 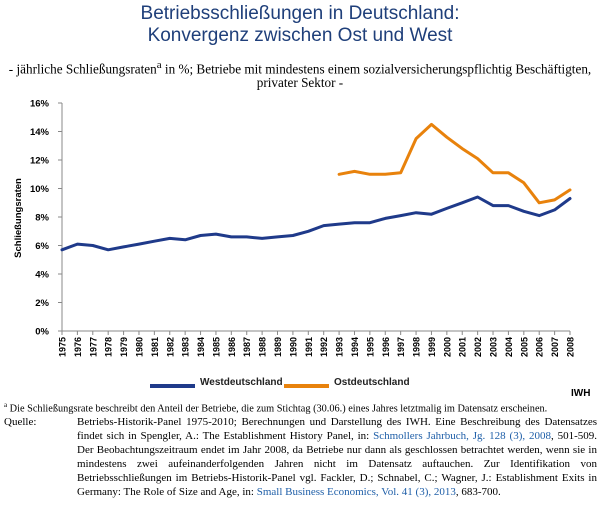 What do you see at coordinates (581, 393) in the screenshot?
I see `iwh-mark: IWH` at bounding box center [581, 393].